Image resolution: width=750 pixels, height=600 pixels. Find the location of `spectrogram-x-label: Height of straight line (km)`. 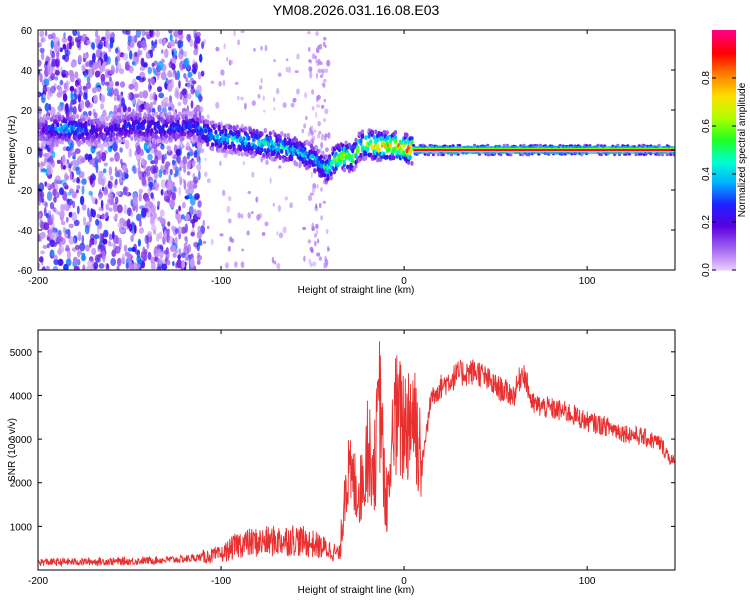

spectrogram-x-label: Height of straight line (km) is located at coordinates (356, 290).